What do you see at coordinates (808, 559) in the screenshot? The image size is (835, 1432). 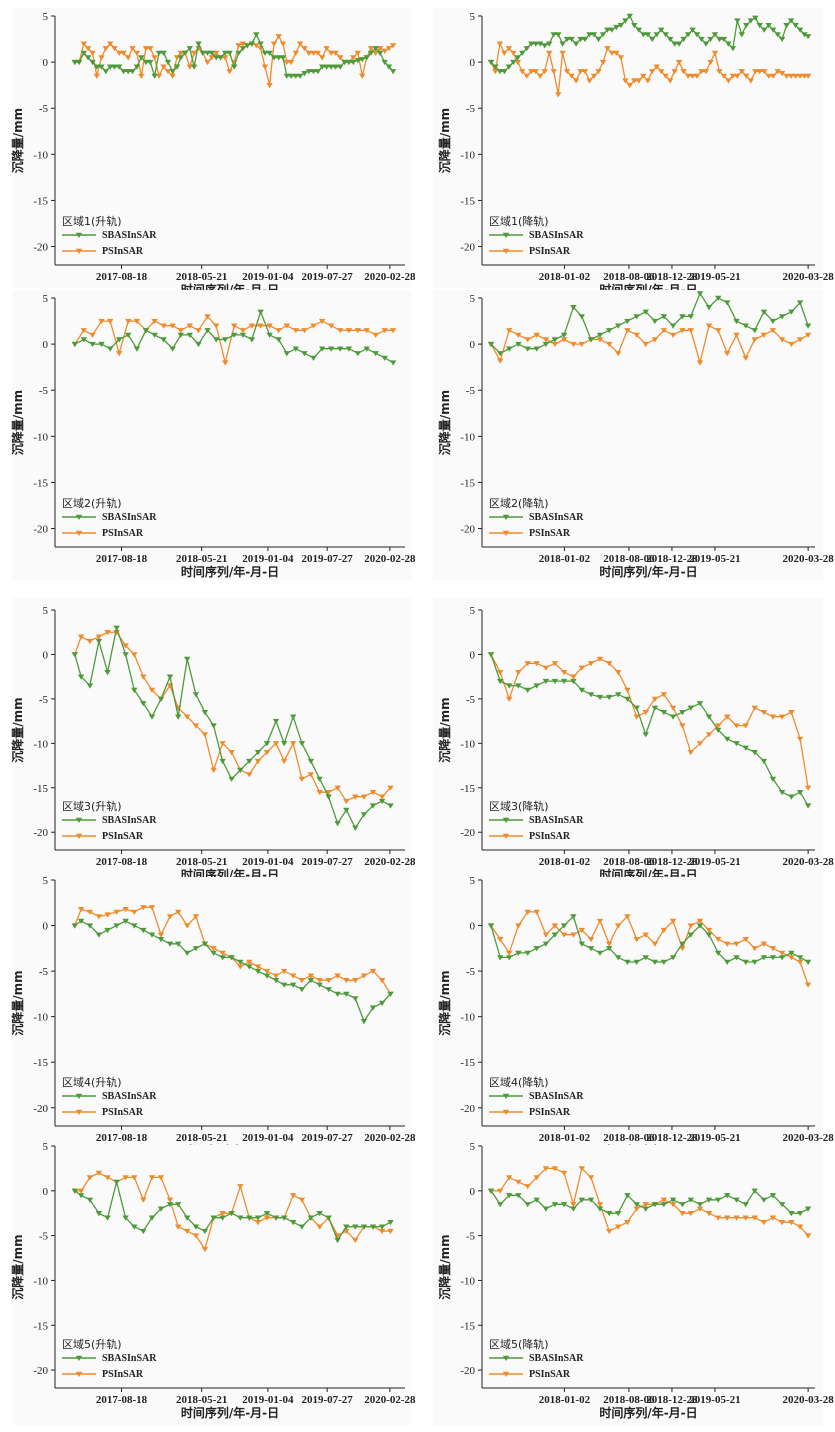 I see `x-tick-label: 2020-03-28` at bounding box center [808, 559].